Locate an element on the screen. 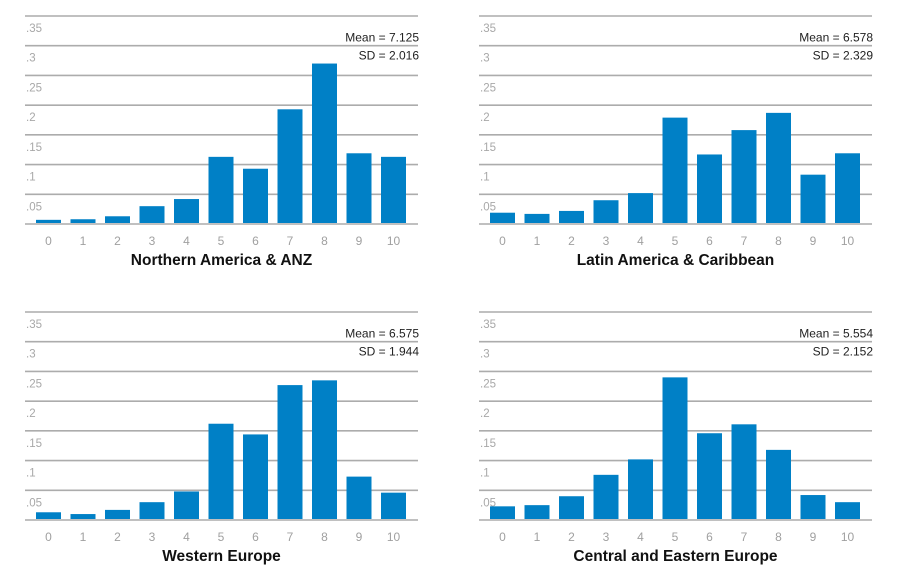  mean-annotation: Mean = 7.125 is located at coordinates (382, 38).